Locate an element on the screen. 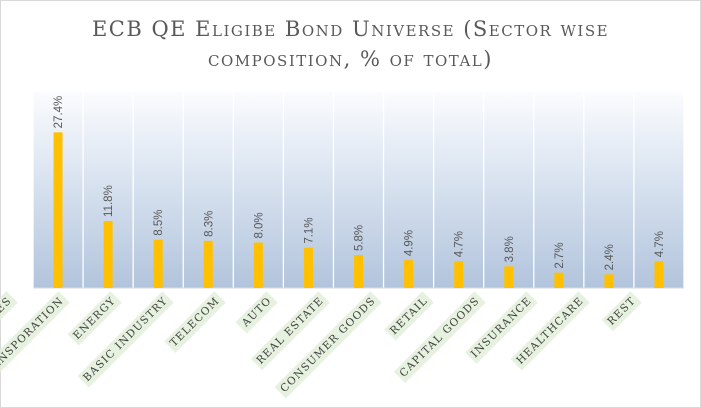 The image size is (701, 408). value-label: 5.8% is located at coordinates (360, 238).